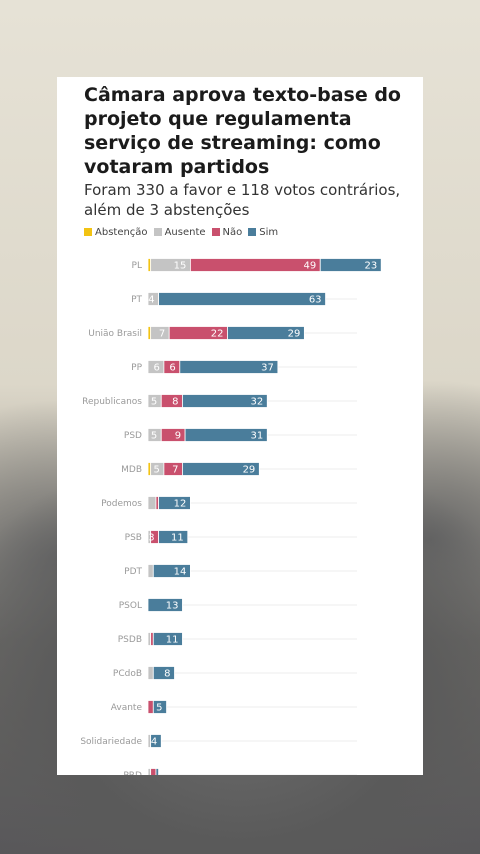 The width and height of the screenshot is (480, 854). I want to click on bar-row: Solidariedade 4, so click(218, 741).